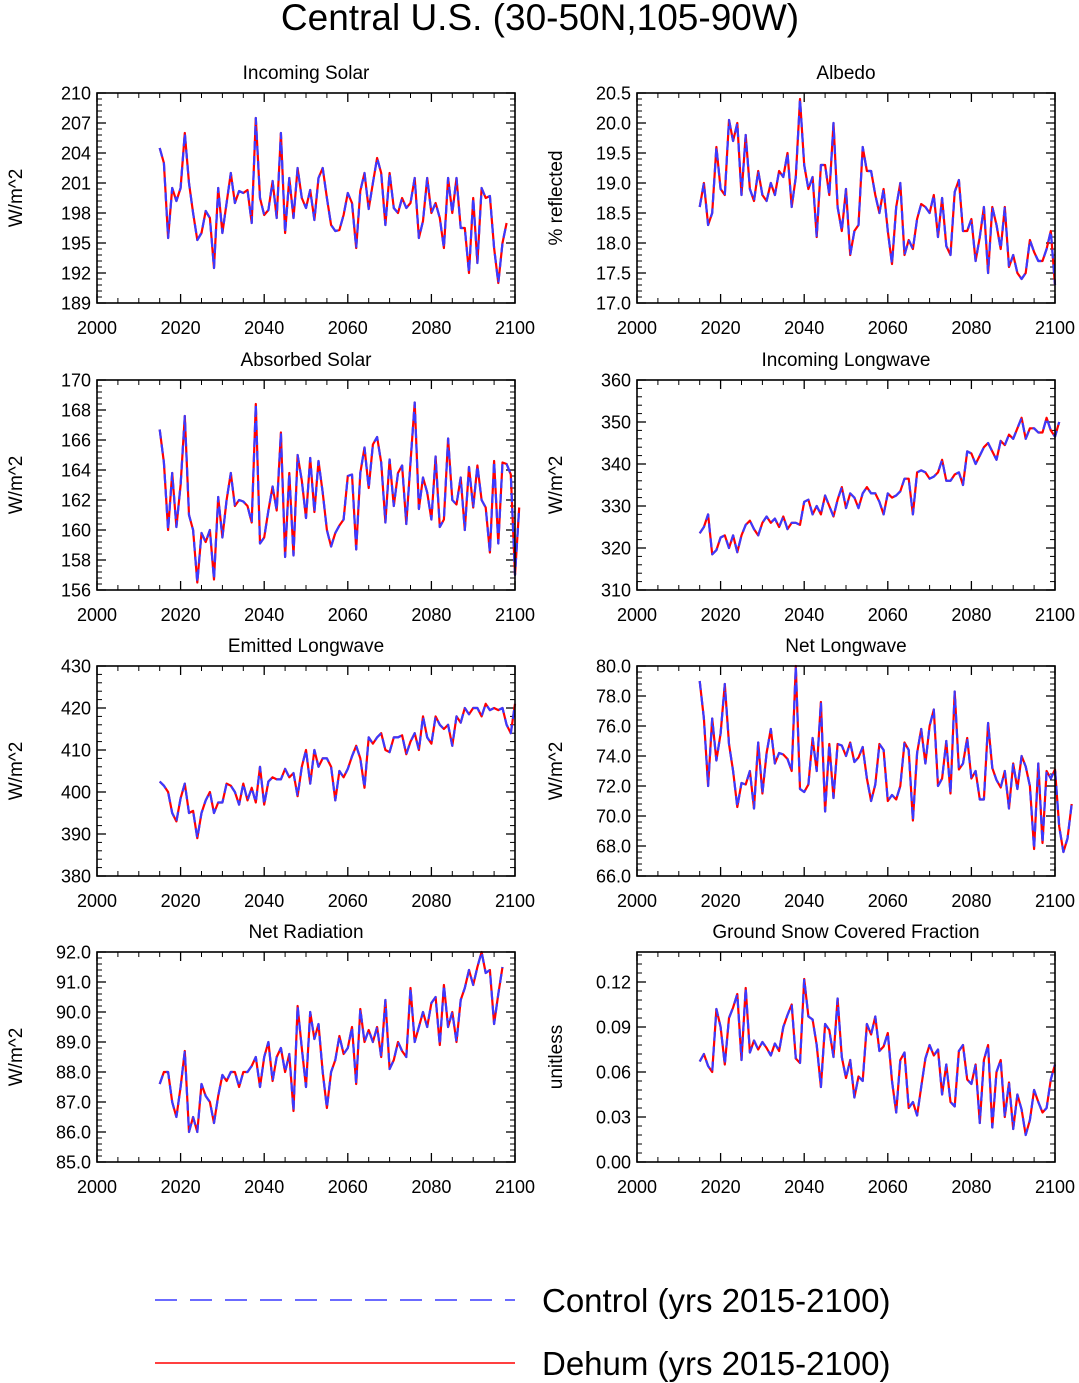  I want to click on legend-label-control: Control (yrs 2015-2100), so click(716, 1300).